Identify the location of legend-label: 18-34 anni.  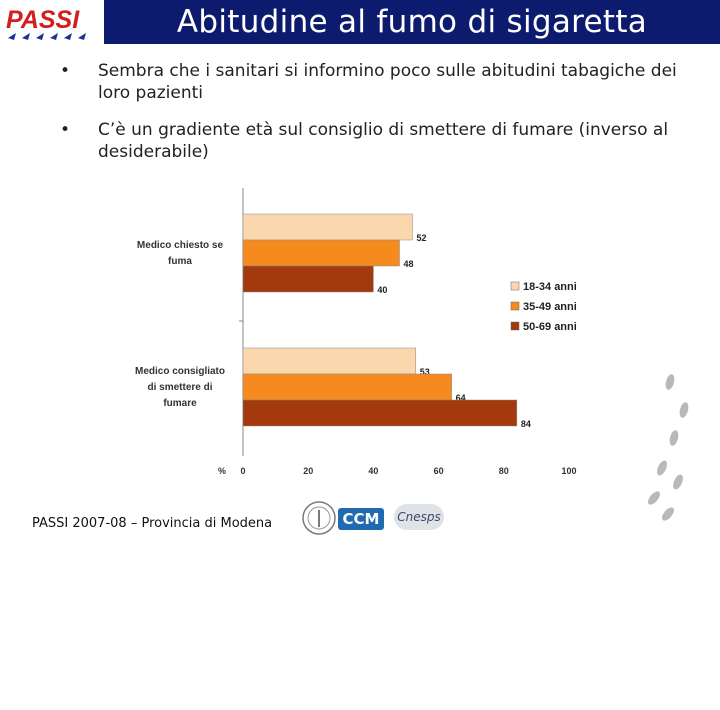
(550, 287).